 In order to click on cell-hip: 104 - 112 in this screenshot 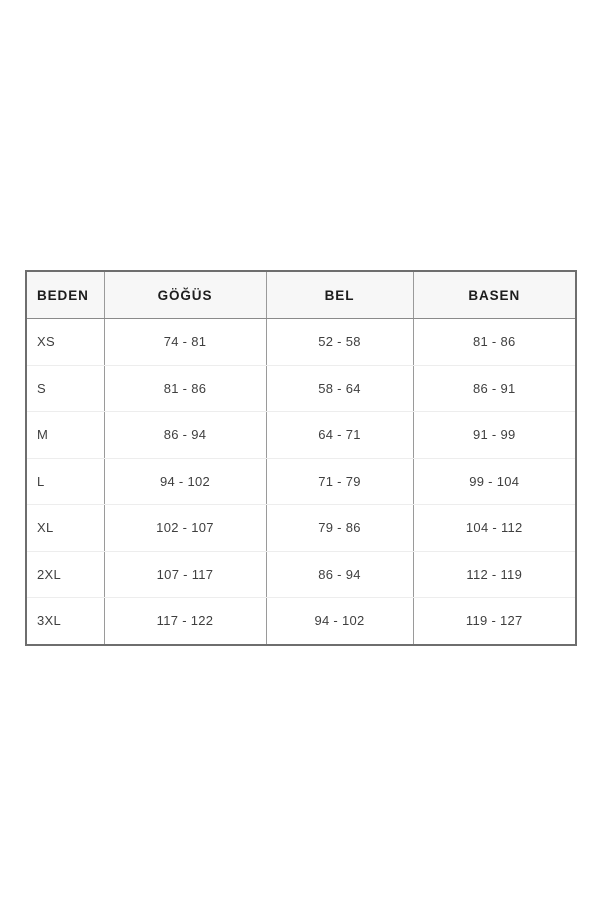, I will do `click(494, 528)`.